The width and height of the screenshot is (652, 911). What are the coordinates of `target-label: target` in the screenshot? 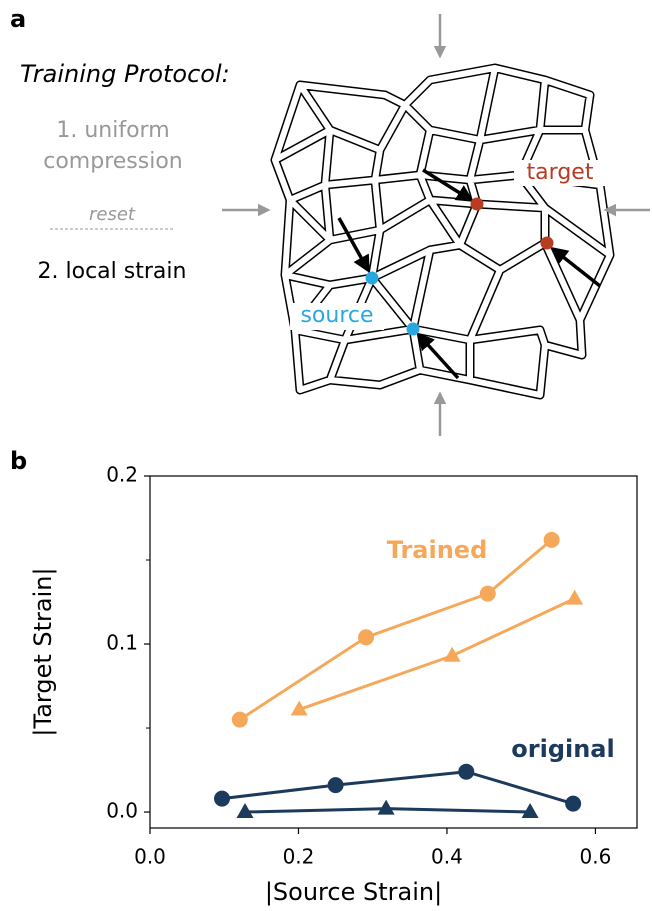 It's located at (560, 172).